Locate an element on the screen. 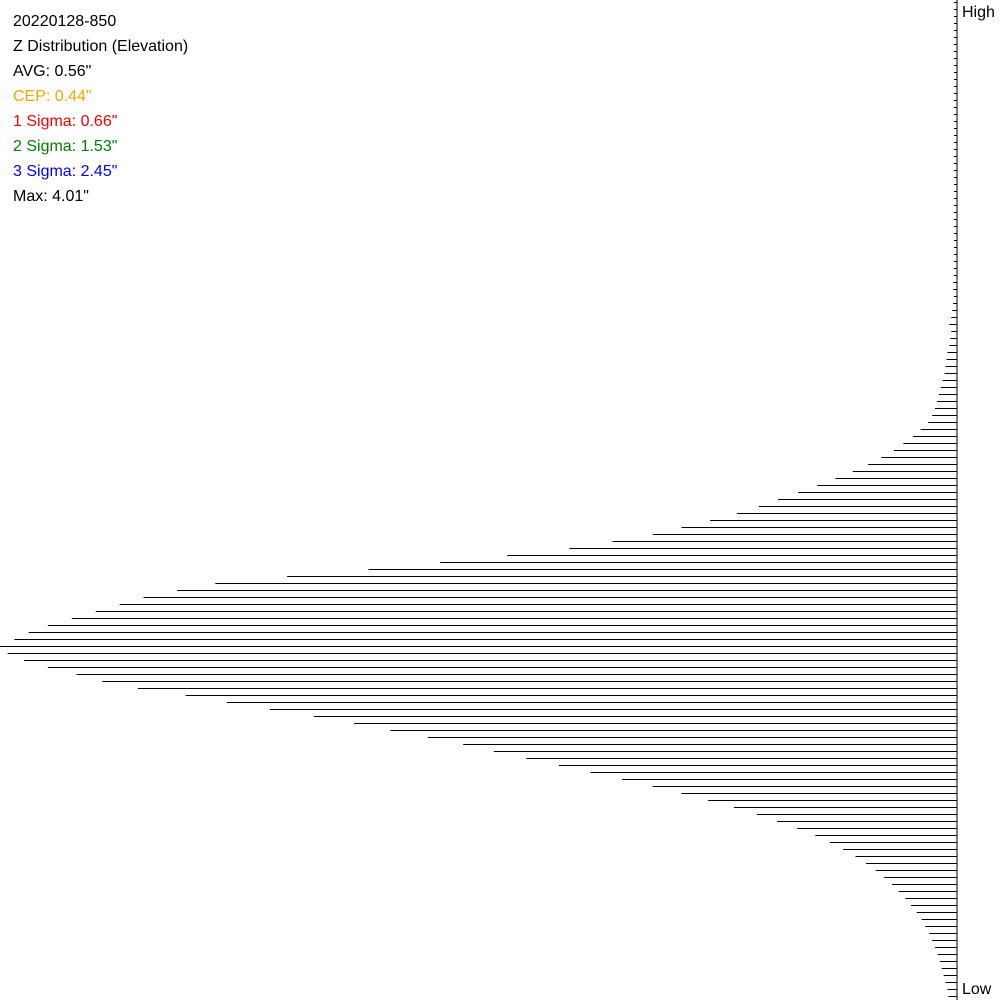  chart-title: Z Distribution (Elevation) is located at coordinates (101, 46).